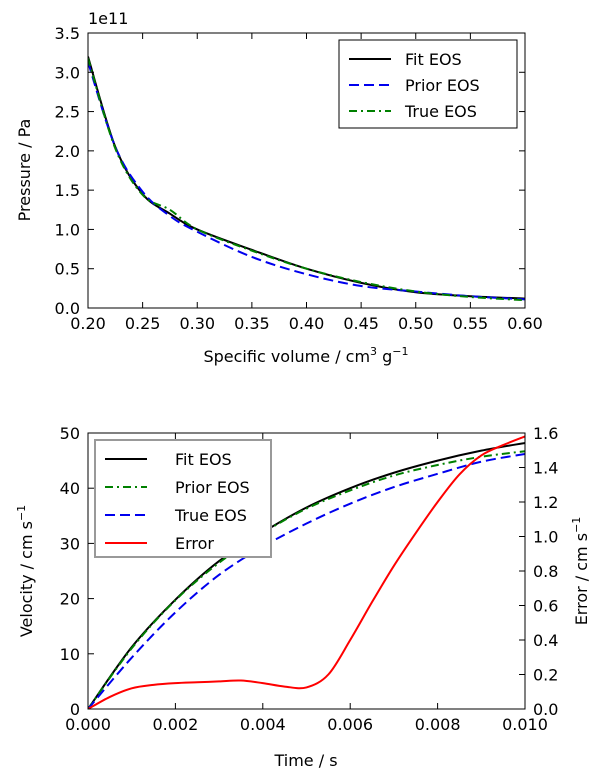  Describe the element at coordinates (67, 269) in the screenshot. I see `c0-y-tick-label: 0.5` at that location.